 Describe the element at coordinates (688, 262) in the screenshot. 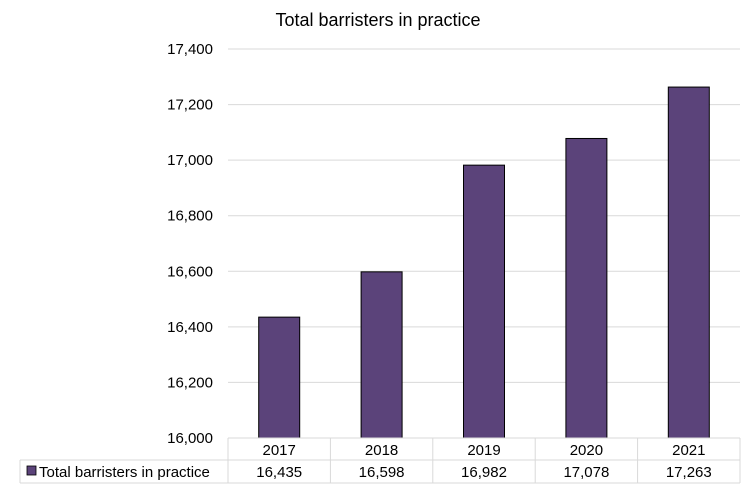

I see `bar-2021` at that location.